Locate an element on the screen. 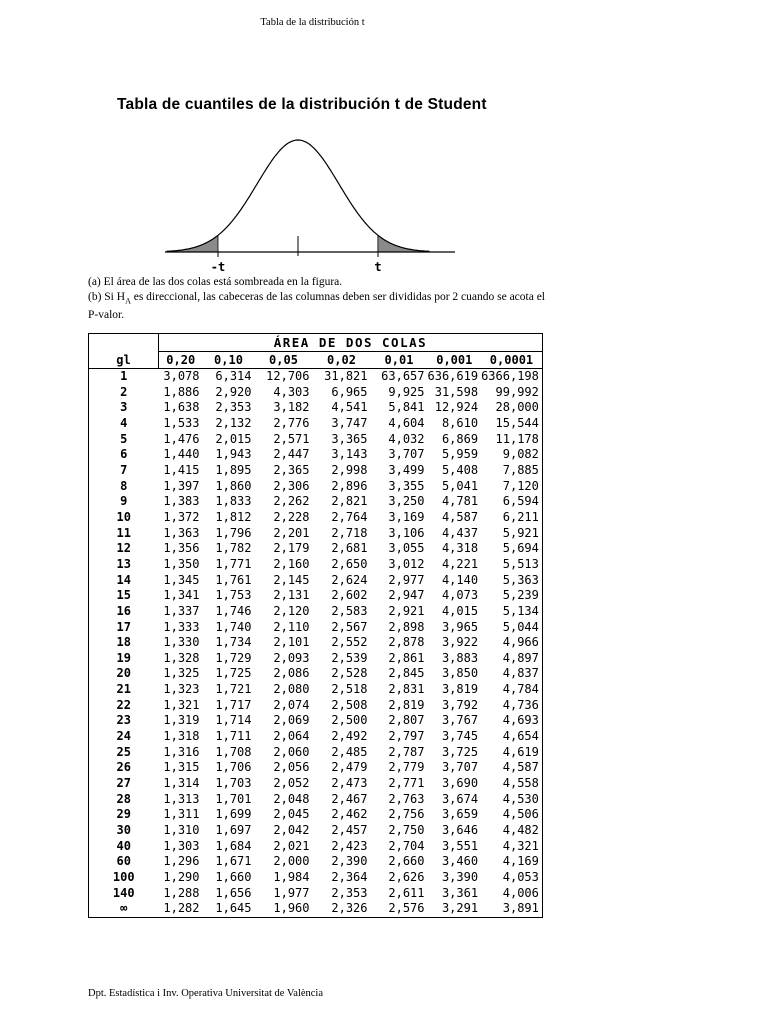  t-value-cell: 3,143 is located at coordinates (349, 454).